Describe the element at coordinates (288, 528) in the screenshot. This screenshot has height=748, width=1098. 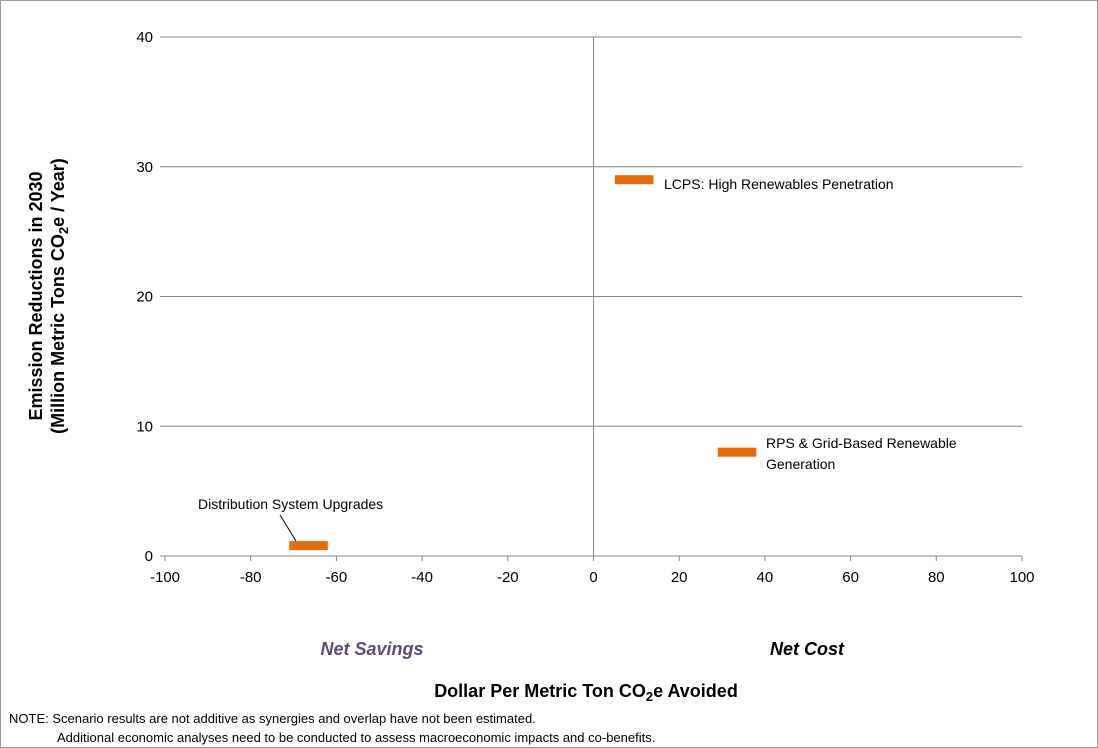
I see `leader-line-distribution` at that location.